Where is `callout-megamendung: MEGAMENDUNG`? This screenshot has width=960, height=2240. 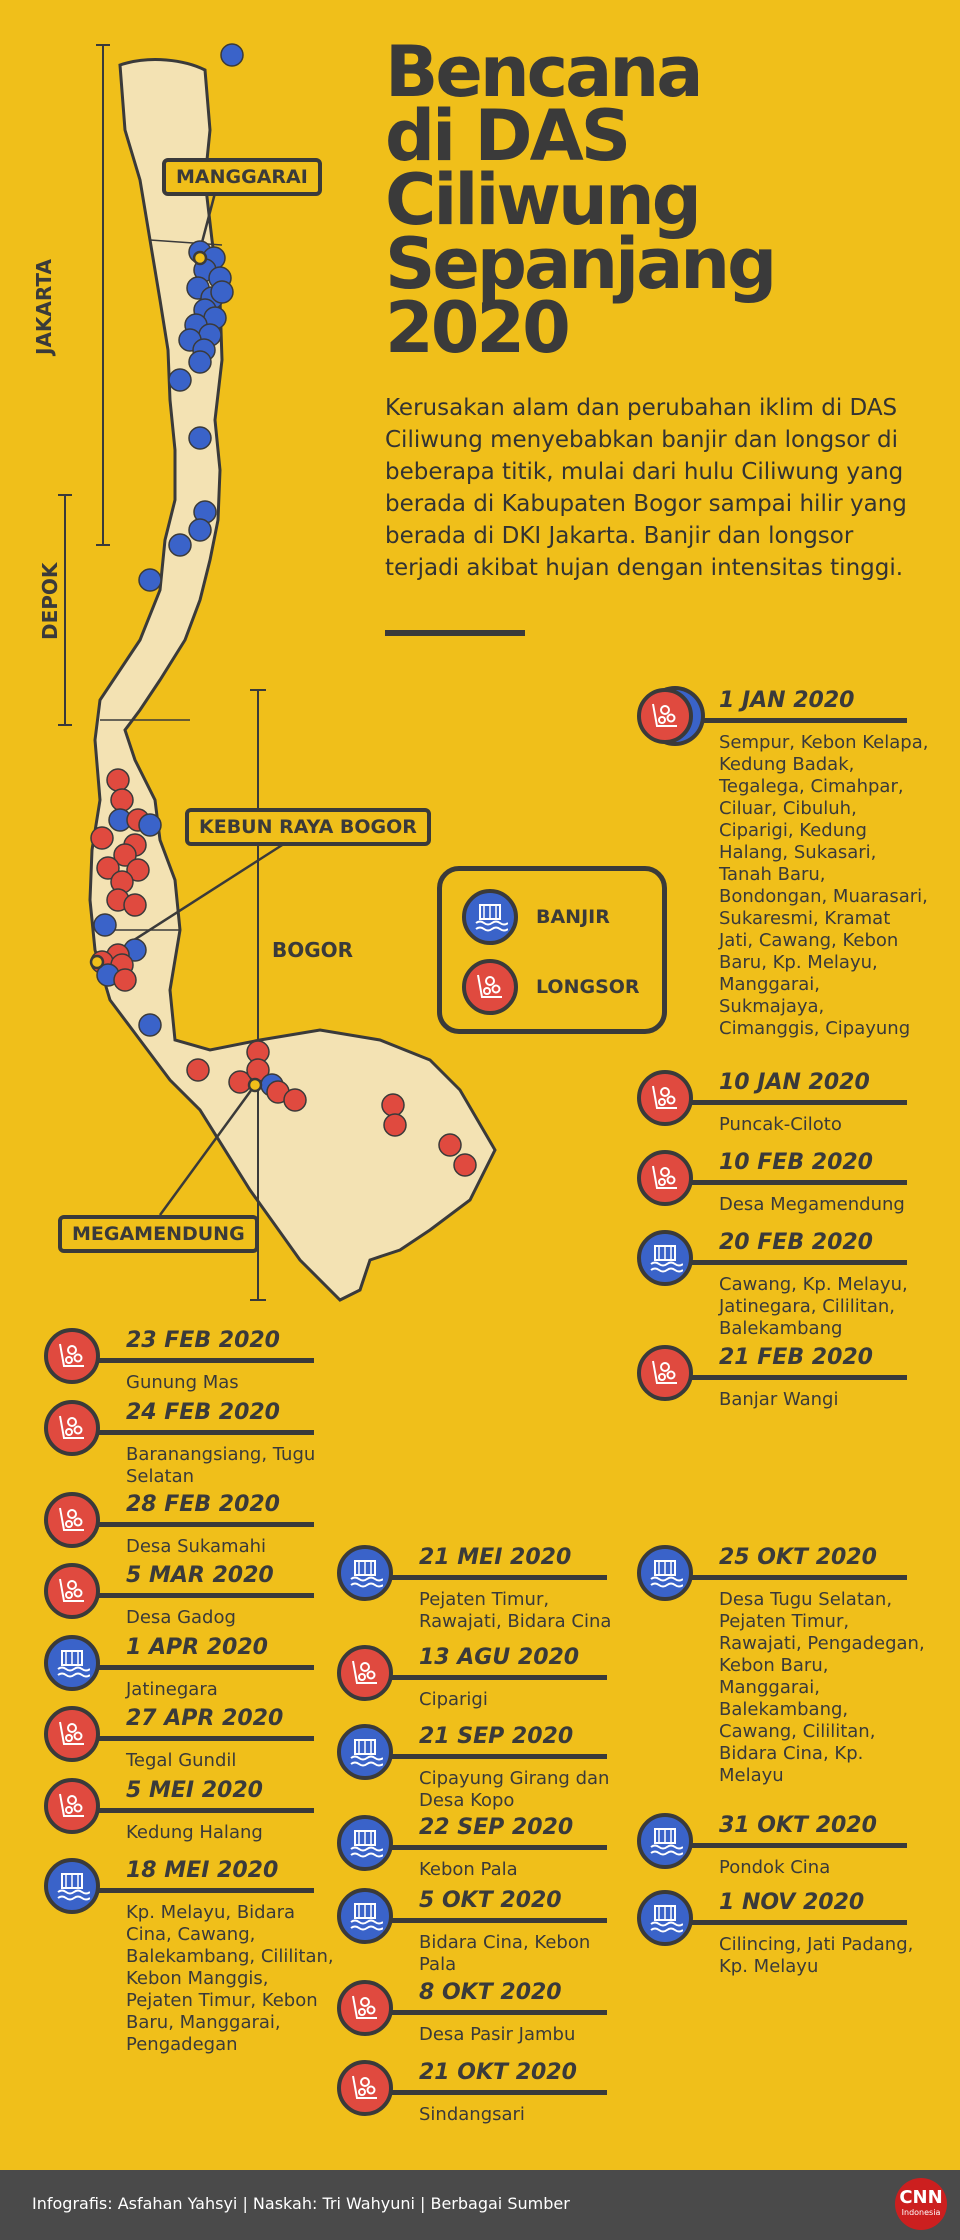 callout-megamendung: MEGAMENDUNG is located at coordinates (158, 1234).